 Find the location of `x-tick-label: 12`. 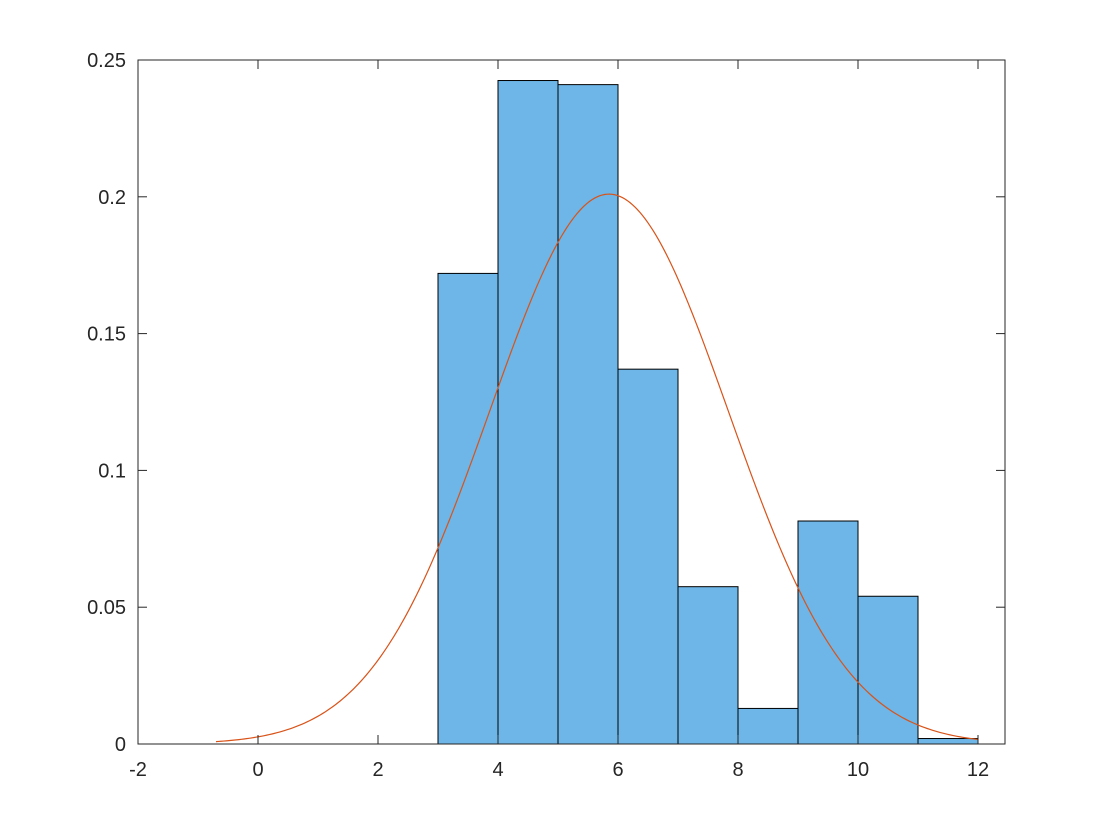

x-tick-label: 12 is located at coordinates (978, 770).